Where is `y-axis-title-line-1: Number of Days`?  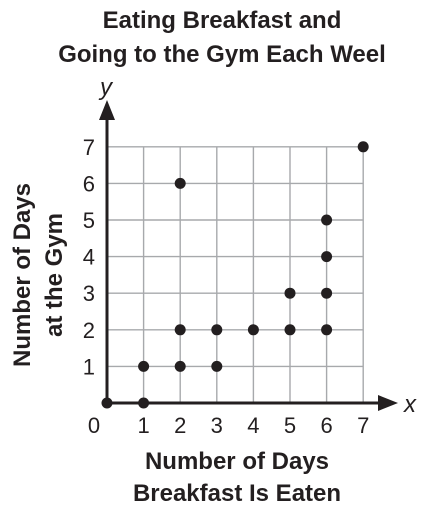 y-axis-title-line-1: Number of Days is located at coordinates (22, 275).